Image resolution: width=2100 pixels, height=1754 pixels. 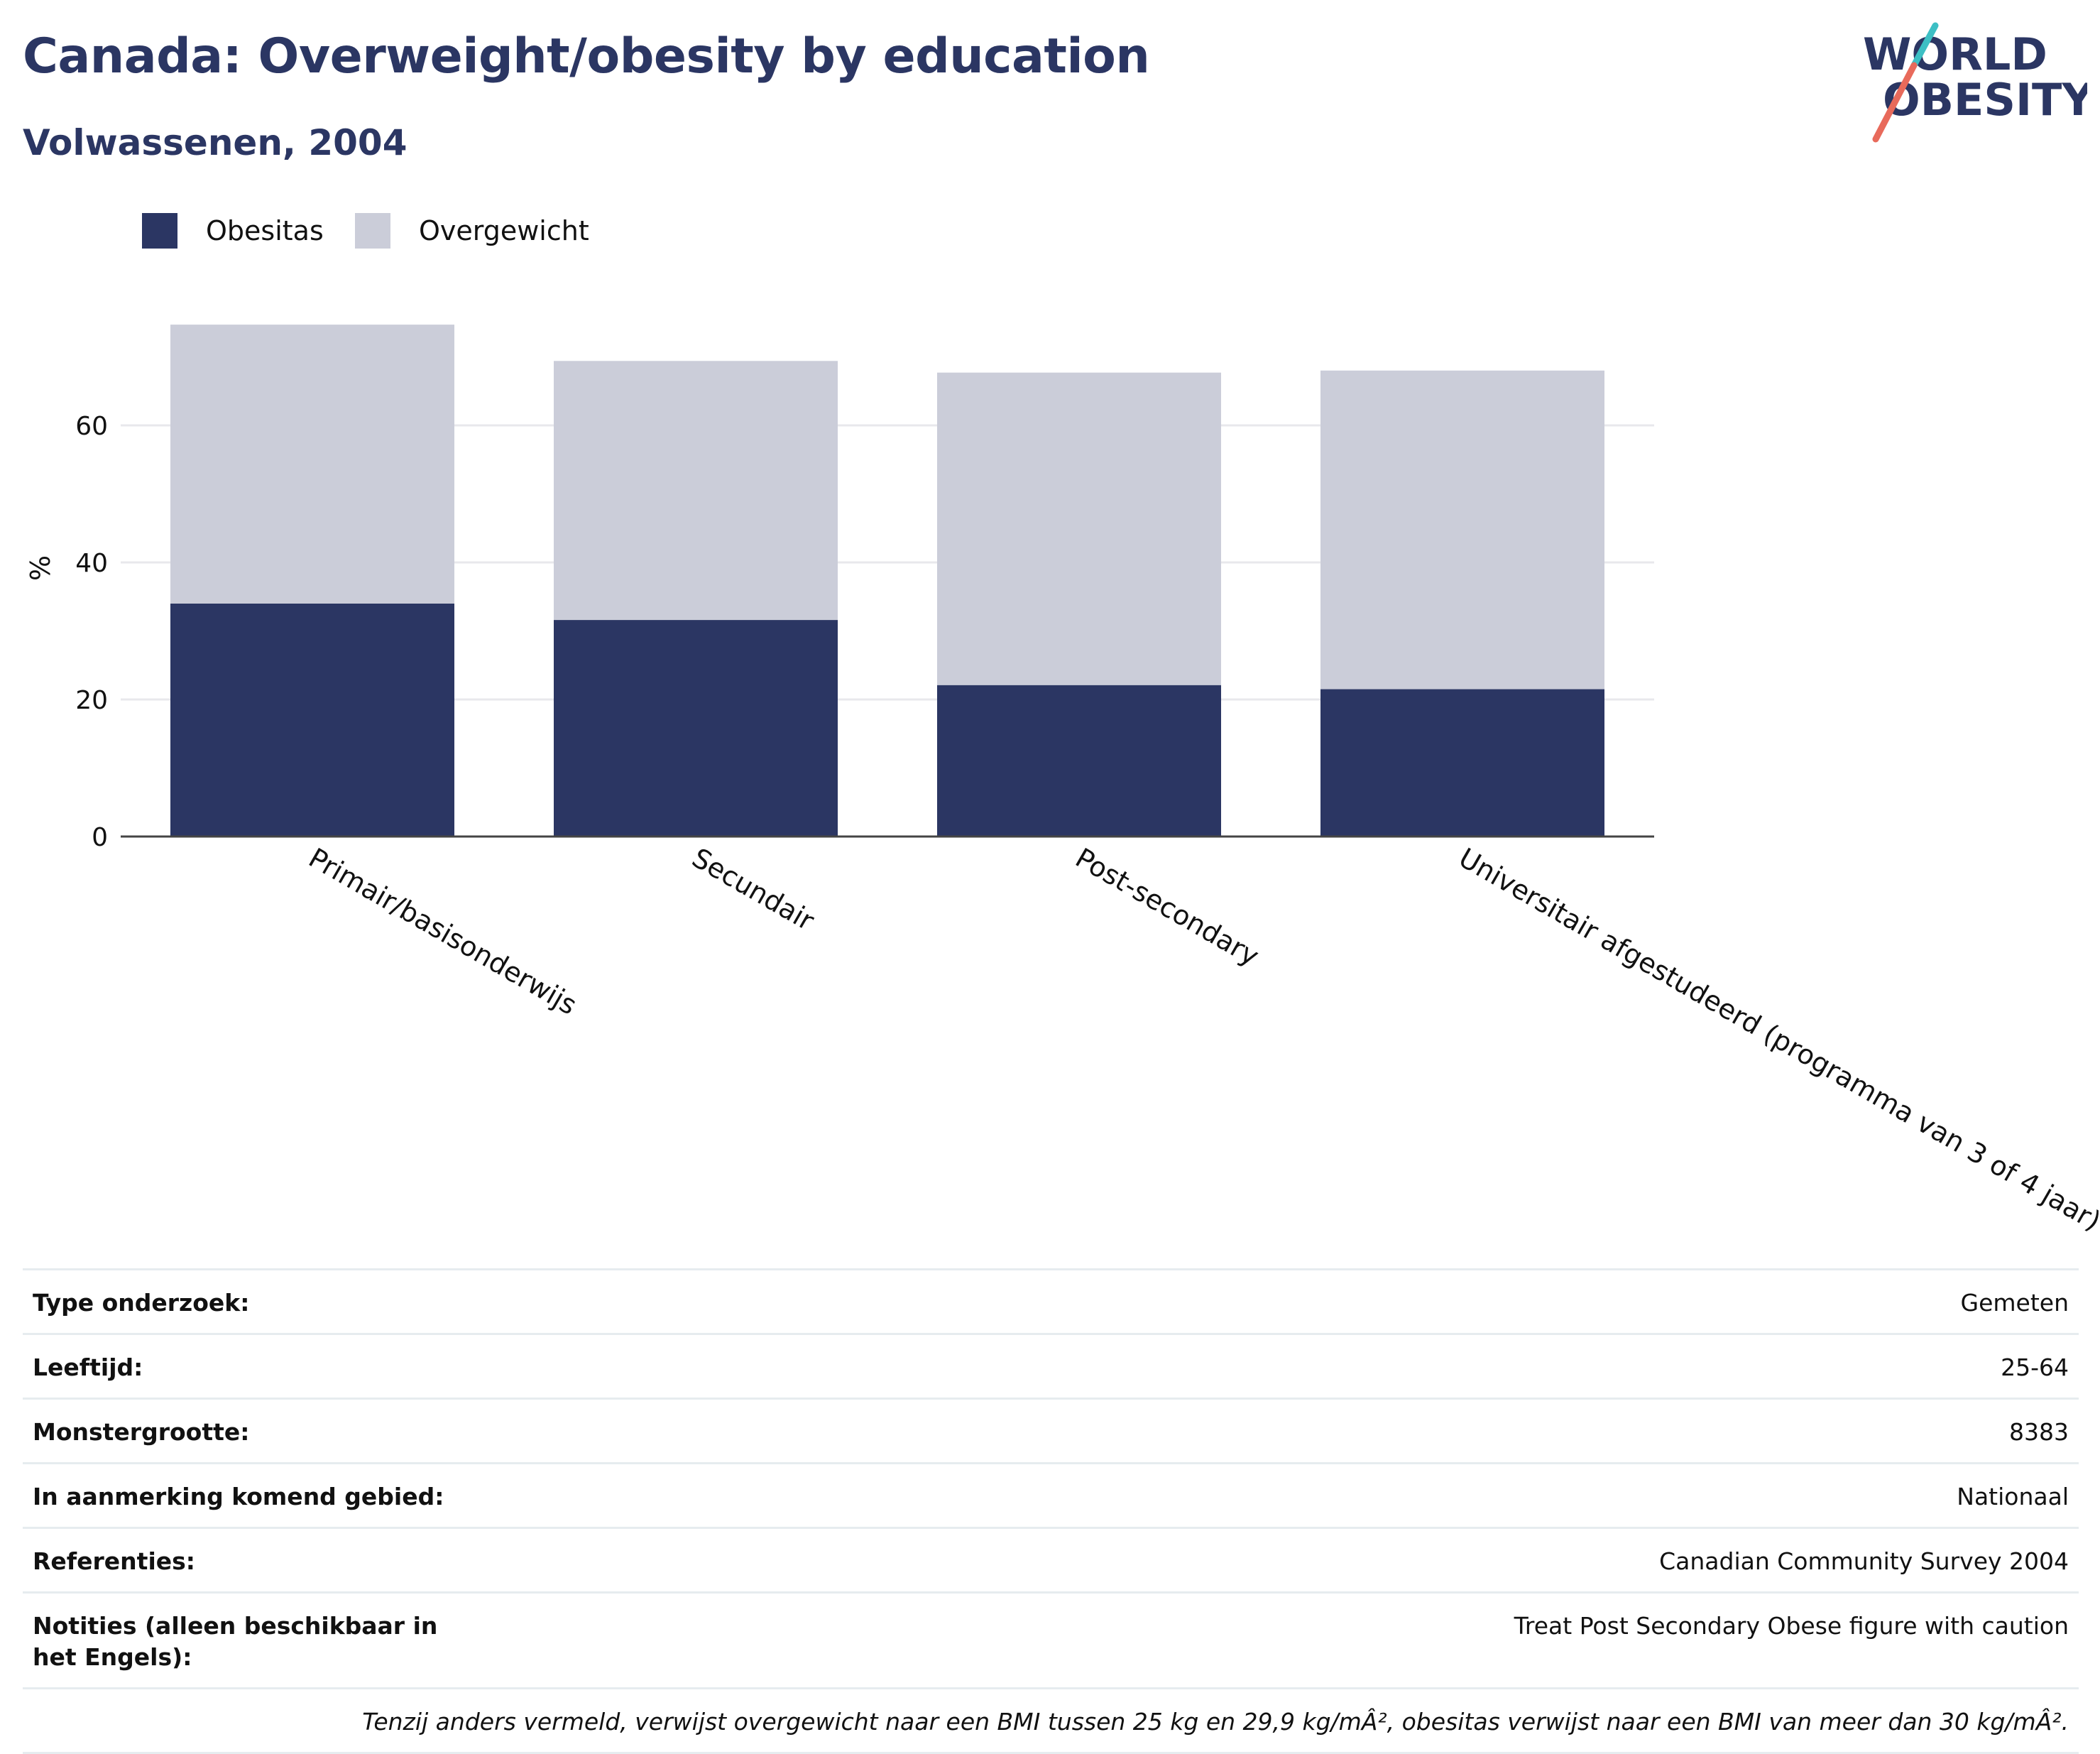 I want to click on info-row: Monstergrootte: 8383, so click(x=1051, y=1430).